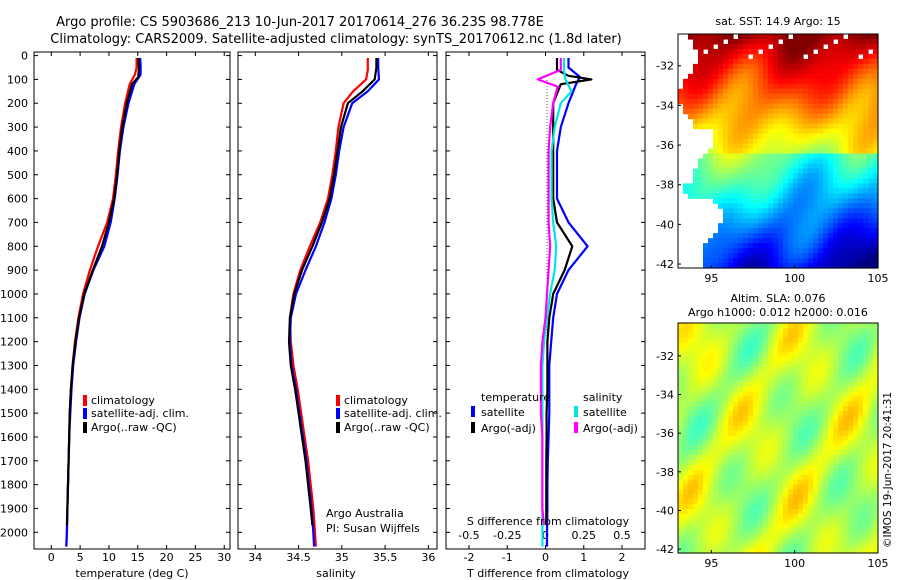  I want to click on depth-tick-label: 1300, so click(14, 365).